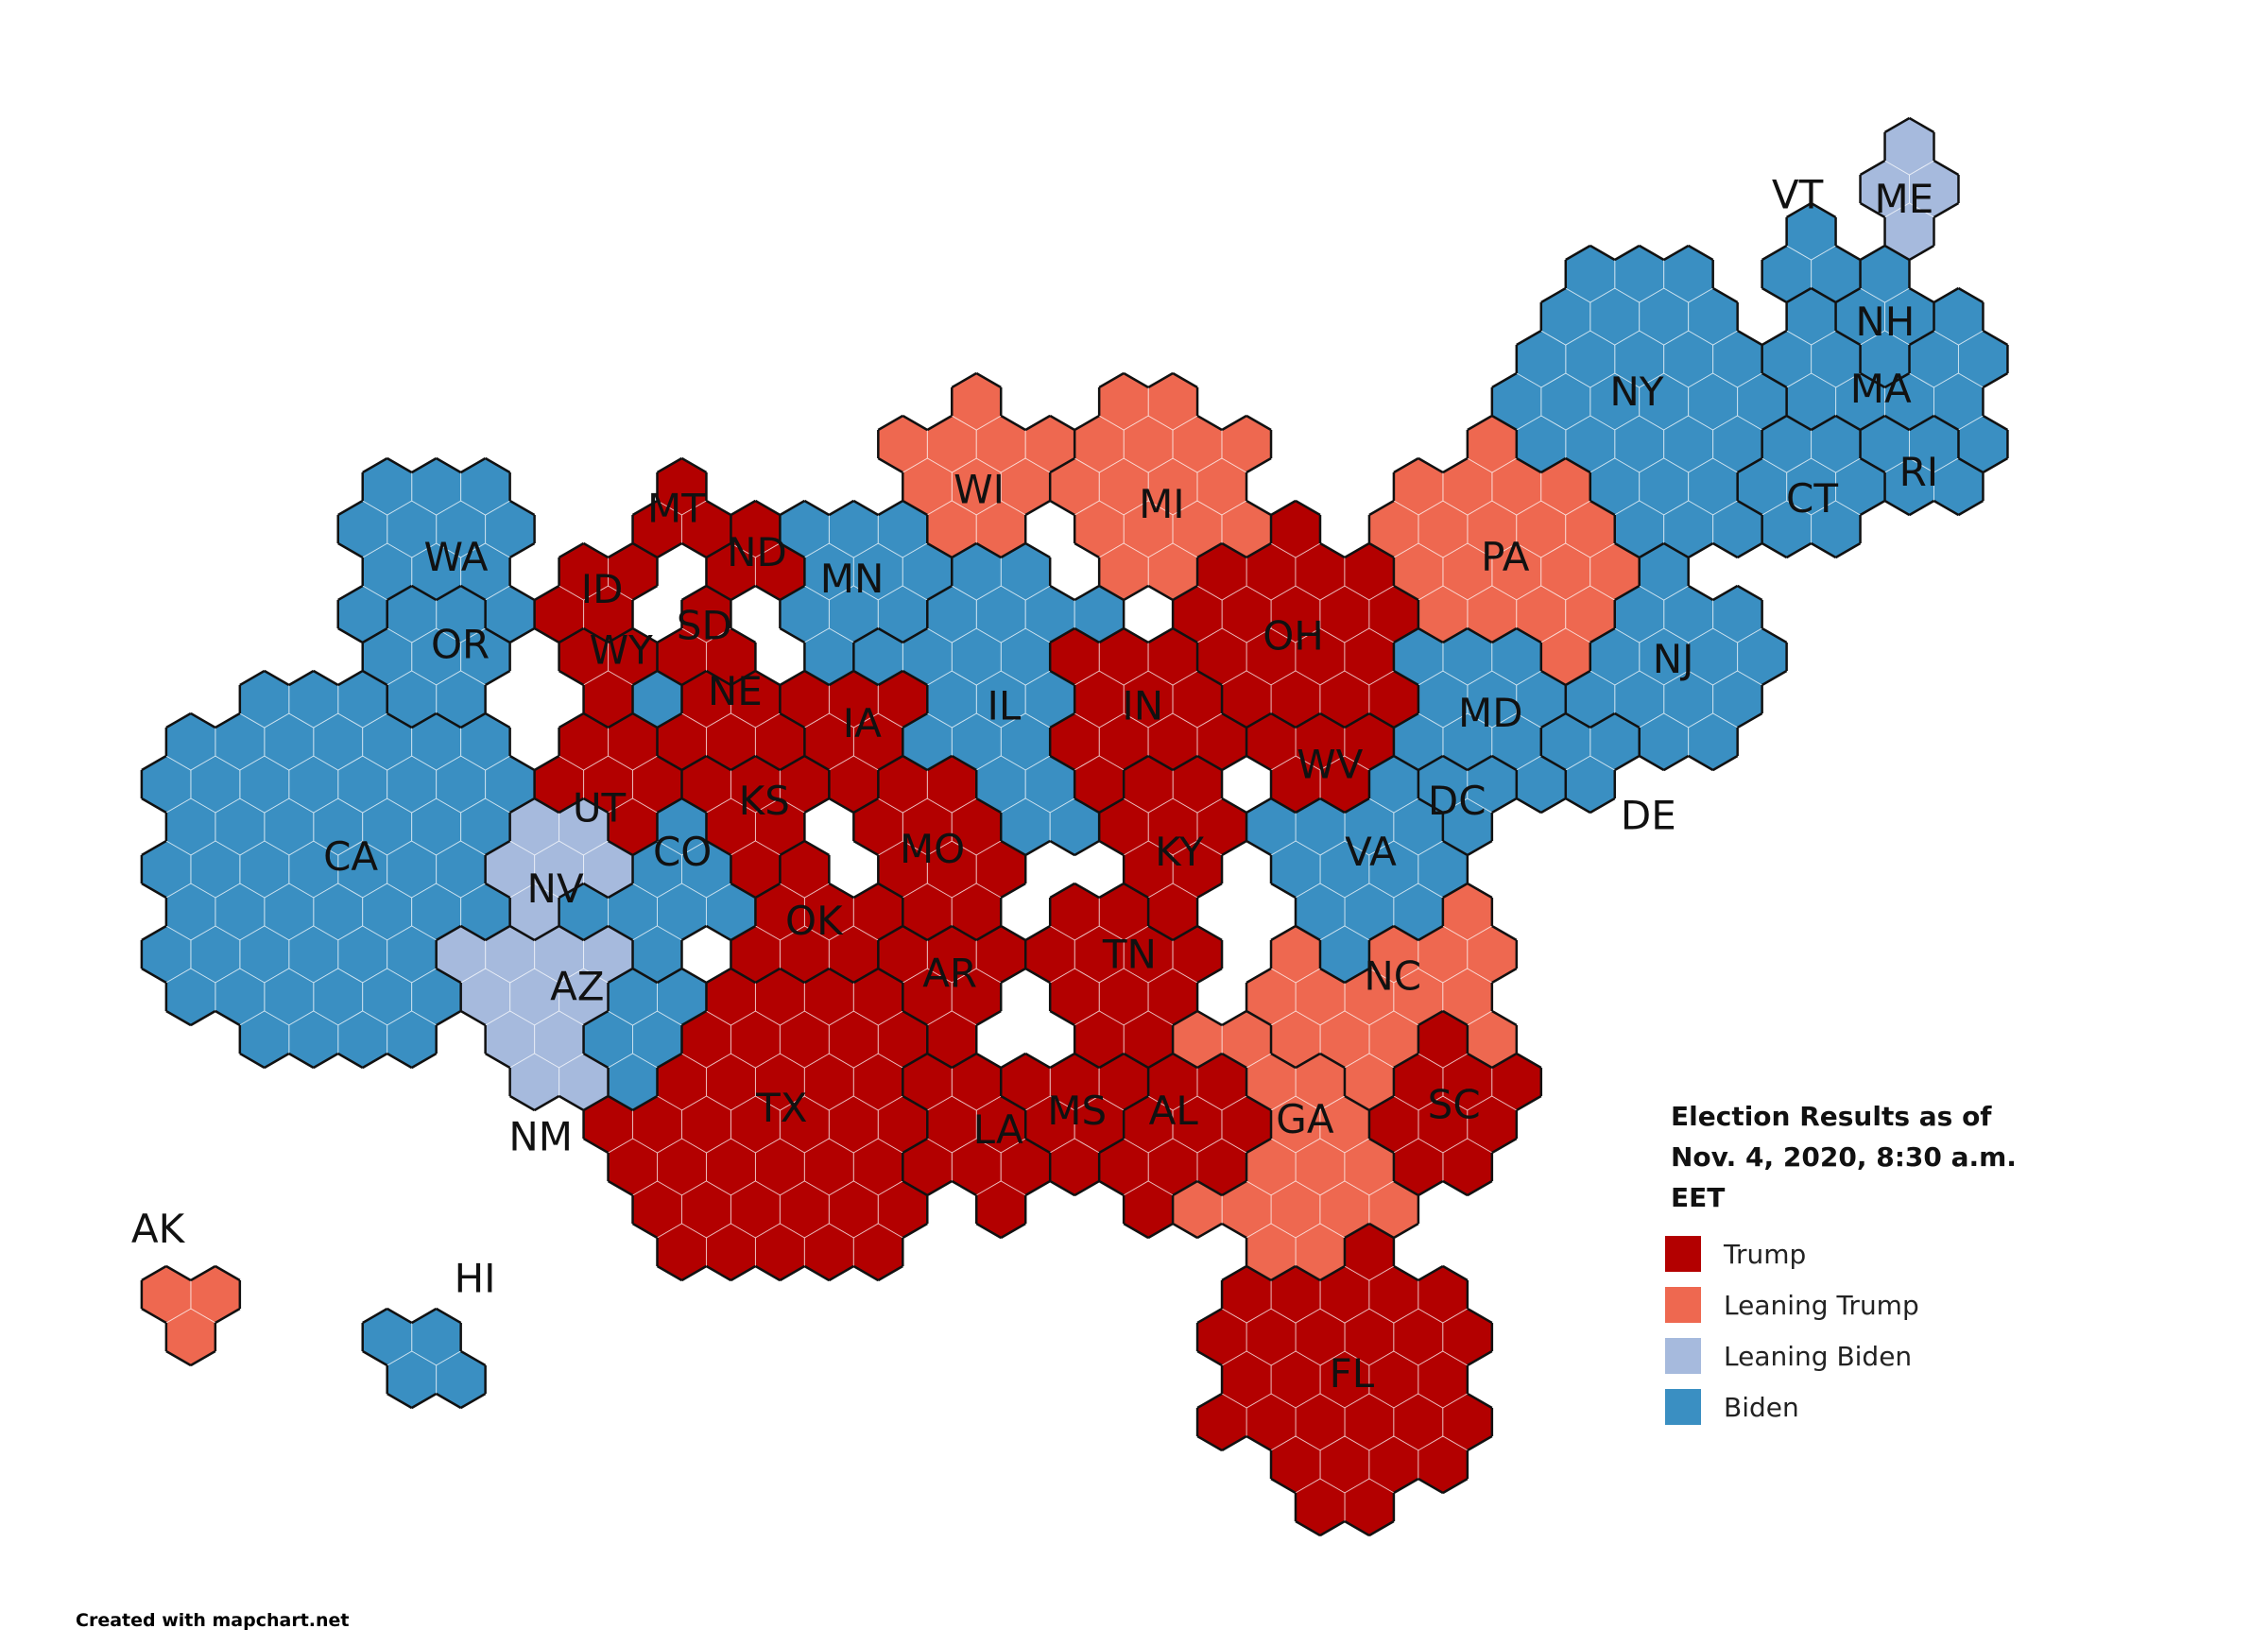 The image size is (2268, 1646). I want to click on state-label: TX, so click(781, 1108).